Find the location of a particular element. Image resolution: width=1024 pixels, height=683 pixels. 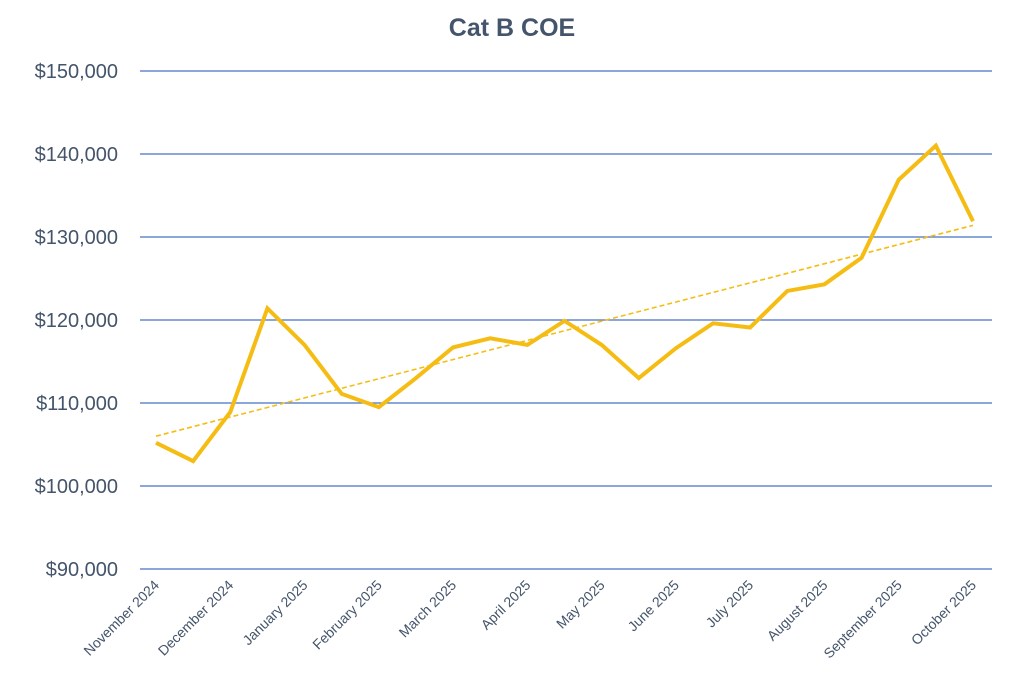

y-tick-label: $150,000 is located at coordinates (76, 72).